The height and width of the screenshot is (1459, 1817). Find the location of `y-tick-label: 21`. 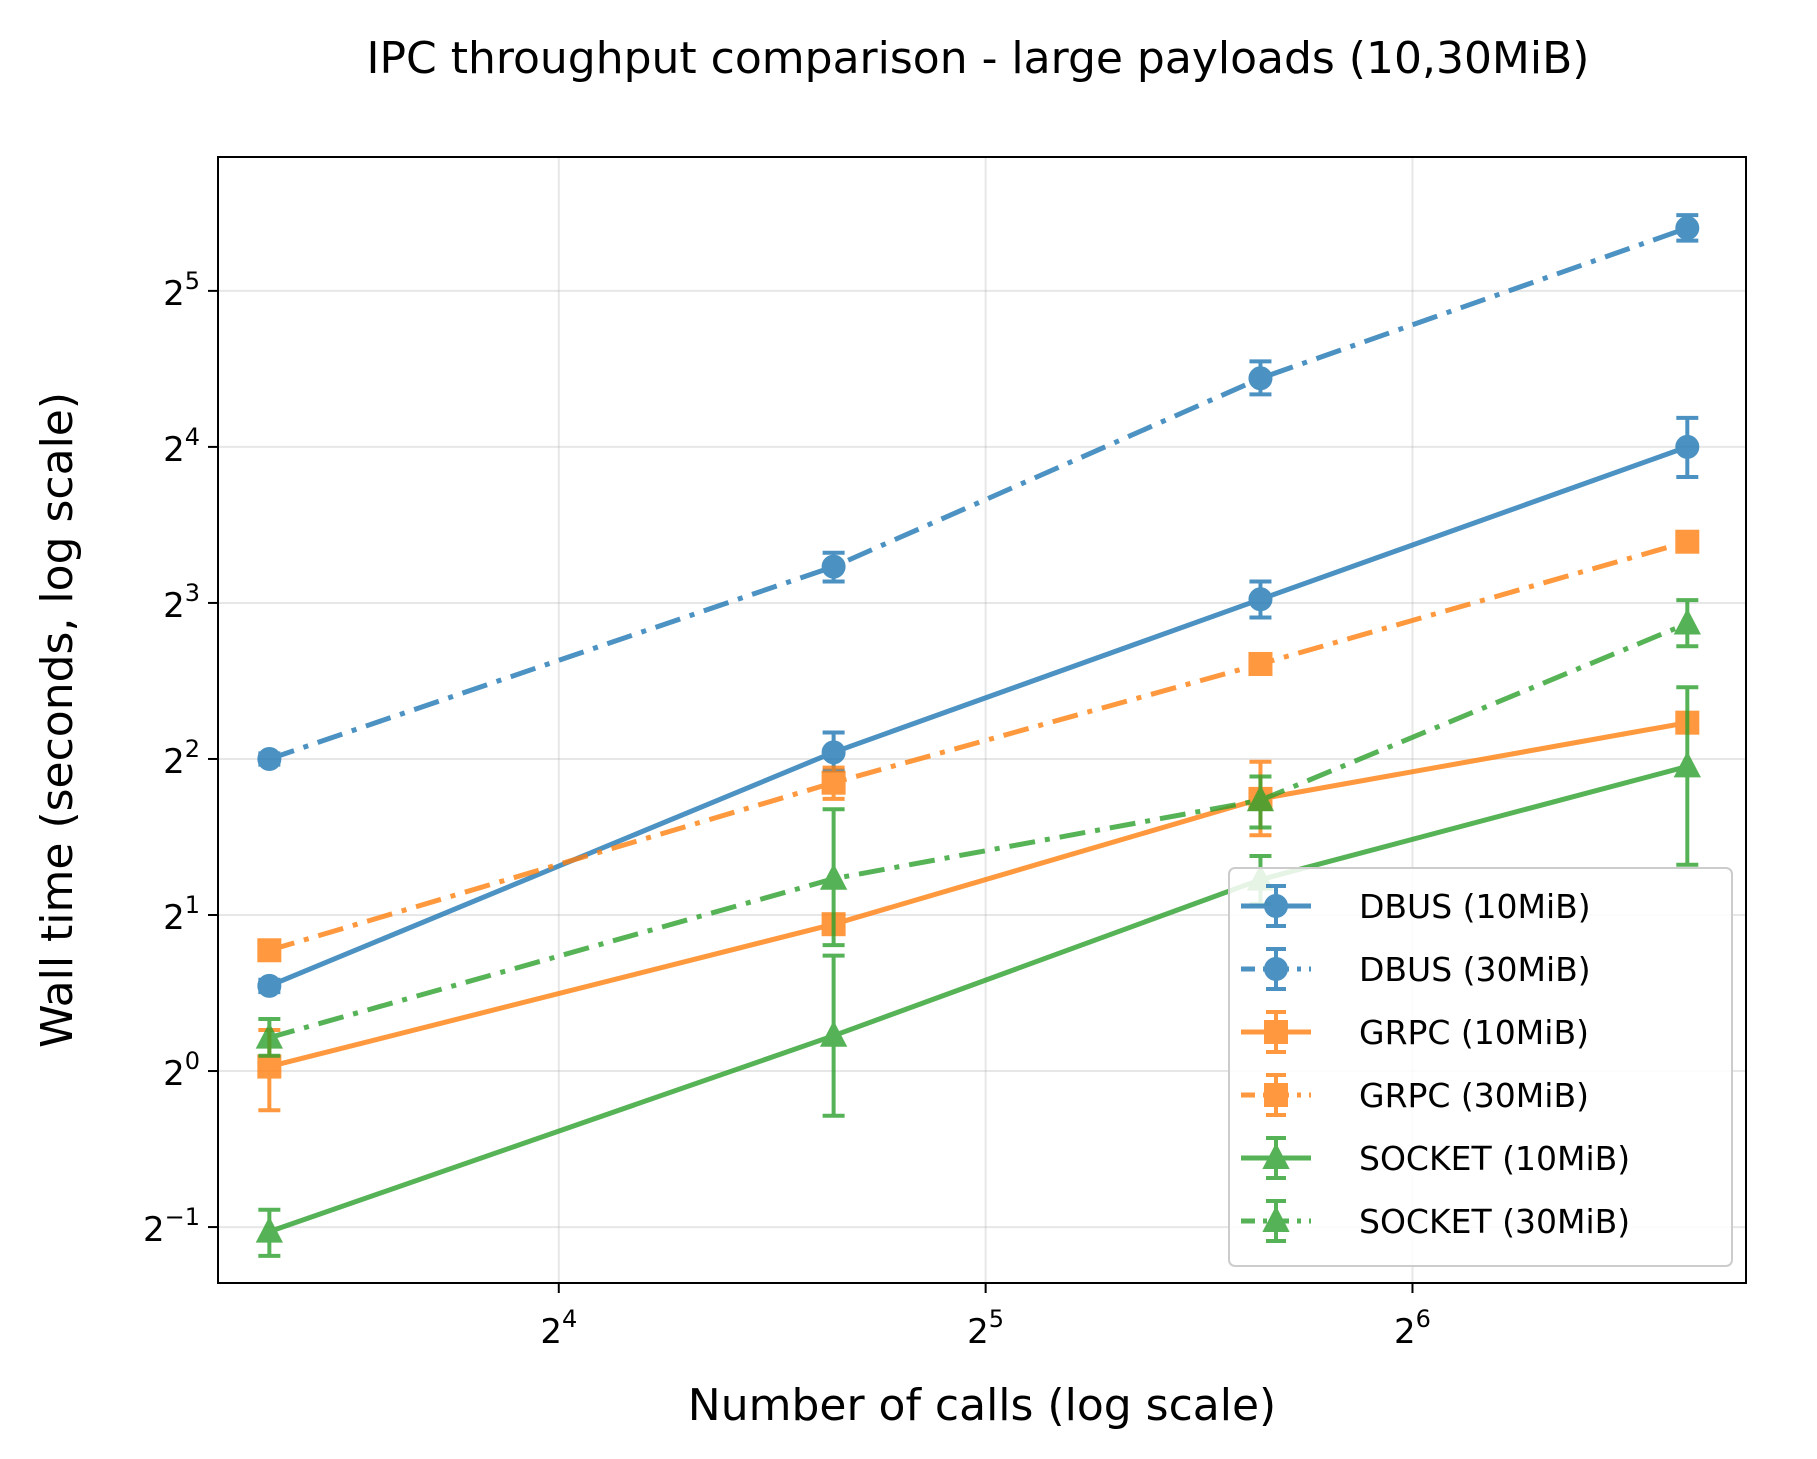

y-tick-label: 21 is located at coordinates (181, 914).